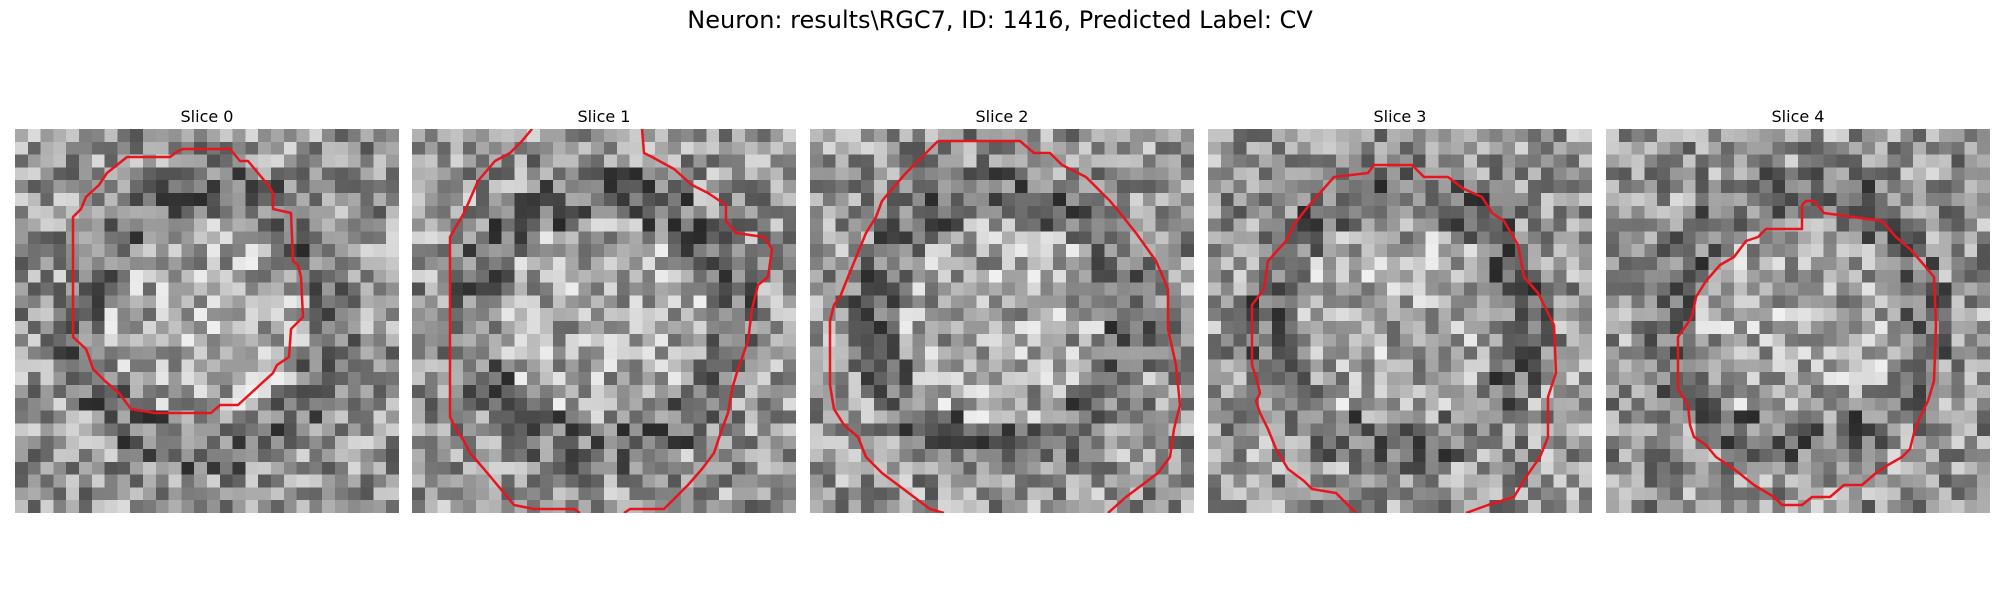 This screenshot has height=600, width=2000. I want to click on slice-title: Slice 0, so click(207, 116).